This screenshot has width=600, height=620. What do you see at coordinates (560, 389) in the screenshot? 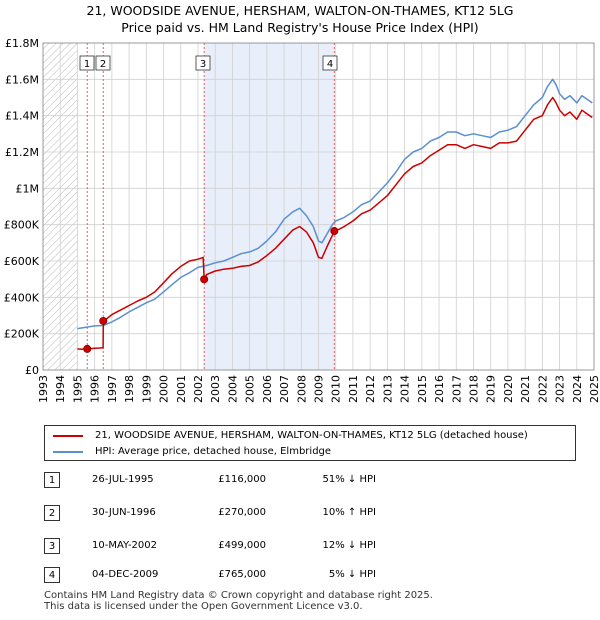
I see `x-tick-label: 2023` at bounding box center [560, 389].